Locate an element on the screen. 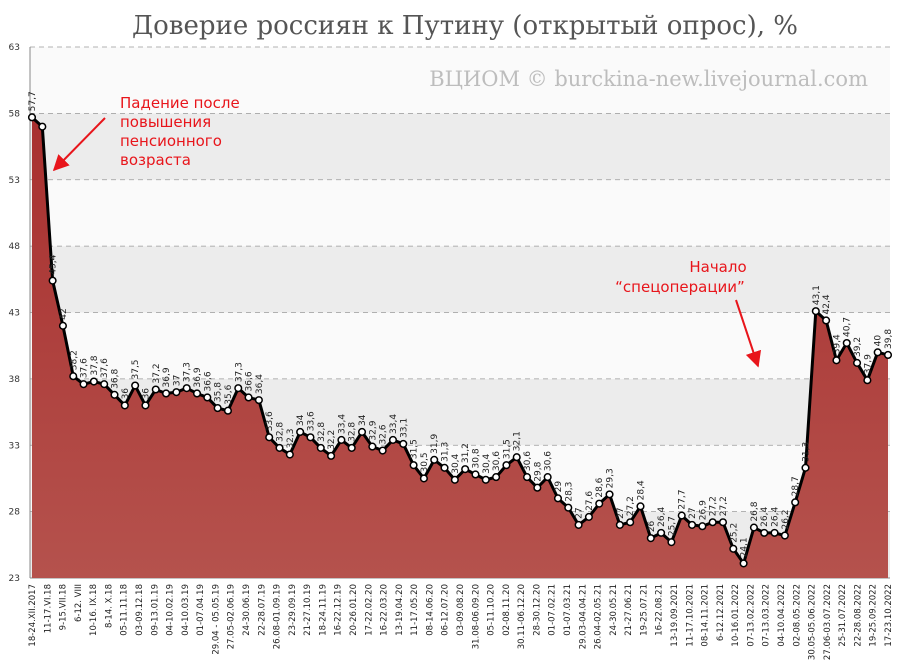 The width and height of the screenshot is (901, 670). value-label: 28,7 is located at coordinates (796, 486).